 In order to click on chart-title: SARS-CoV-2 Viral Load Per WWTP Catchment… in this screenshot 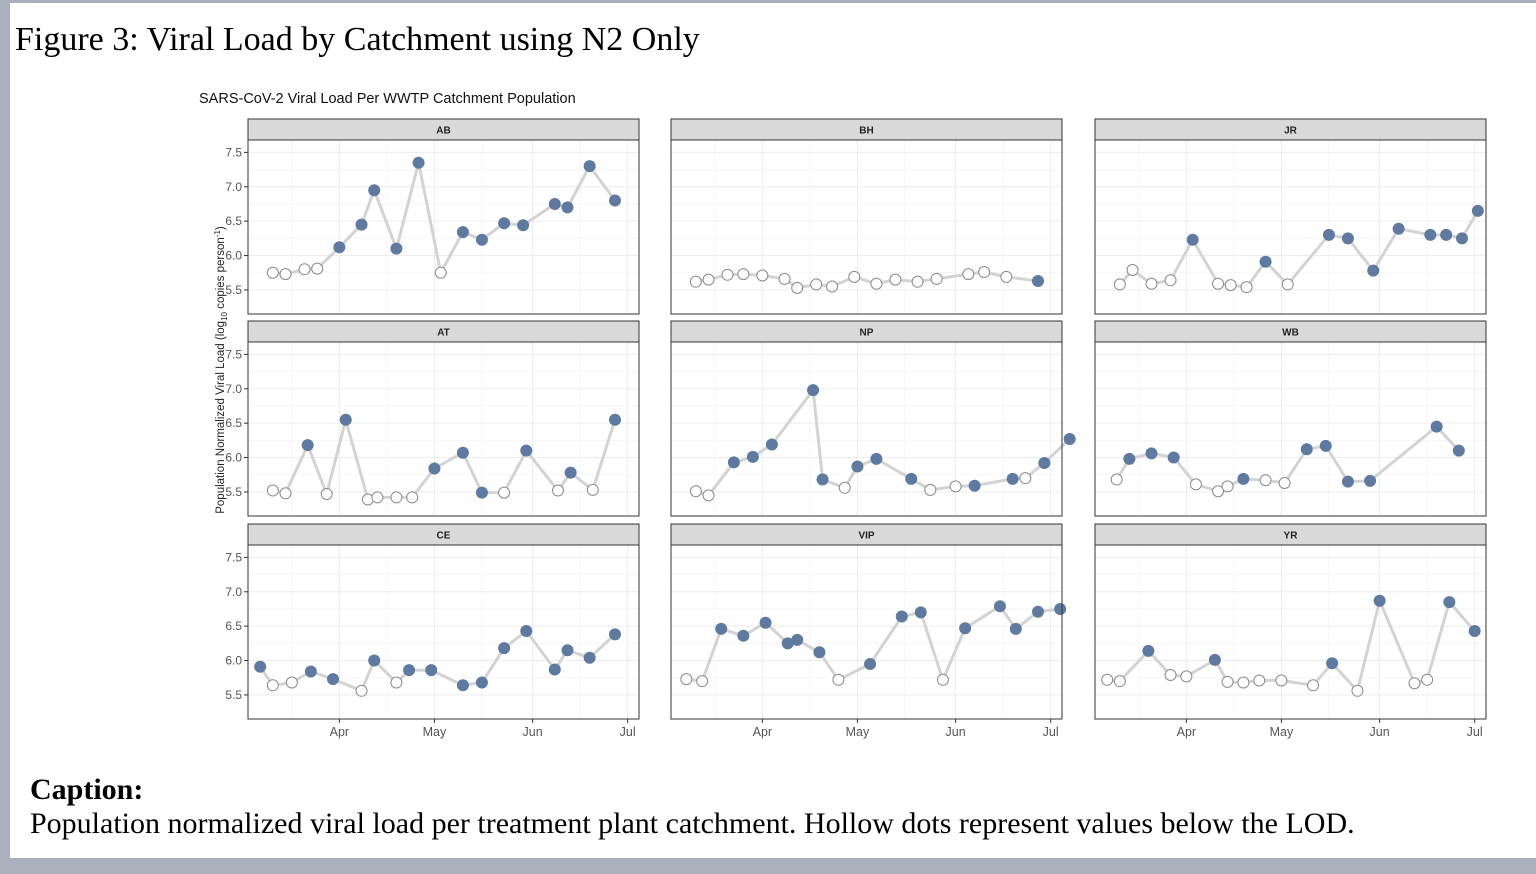, I will do `click(387, 99)`.